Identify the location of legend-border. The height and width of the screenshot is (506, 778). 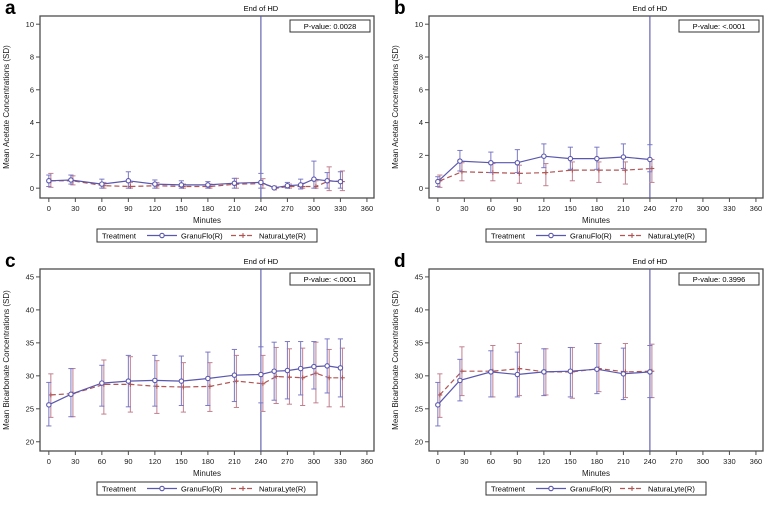
(596, 488).